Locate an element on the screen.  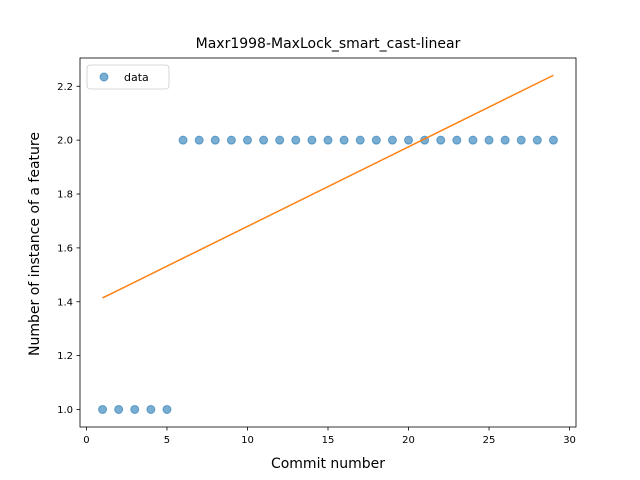
y-tick-label: 2.2 is located at coordinates (65, 87).